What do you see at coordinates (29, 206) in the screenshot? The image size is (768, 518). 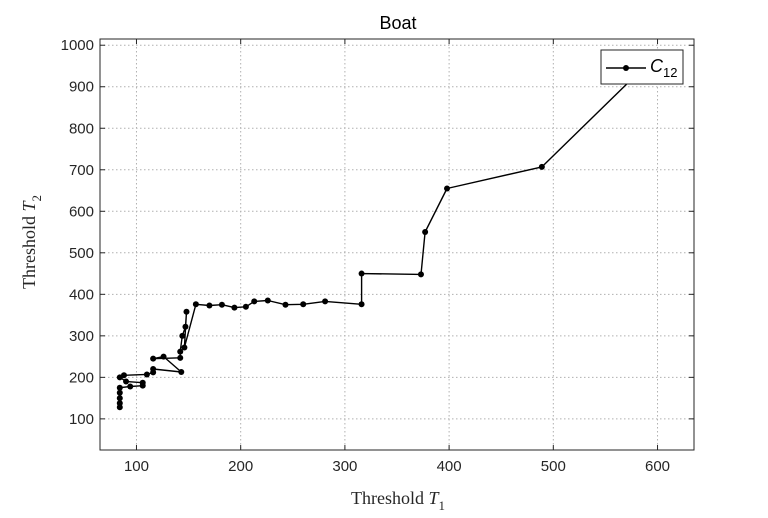 I see `y-axis-label-var: T` at bounding box center [29, 206].